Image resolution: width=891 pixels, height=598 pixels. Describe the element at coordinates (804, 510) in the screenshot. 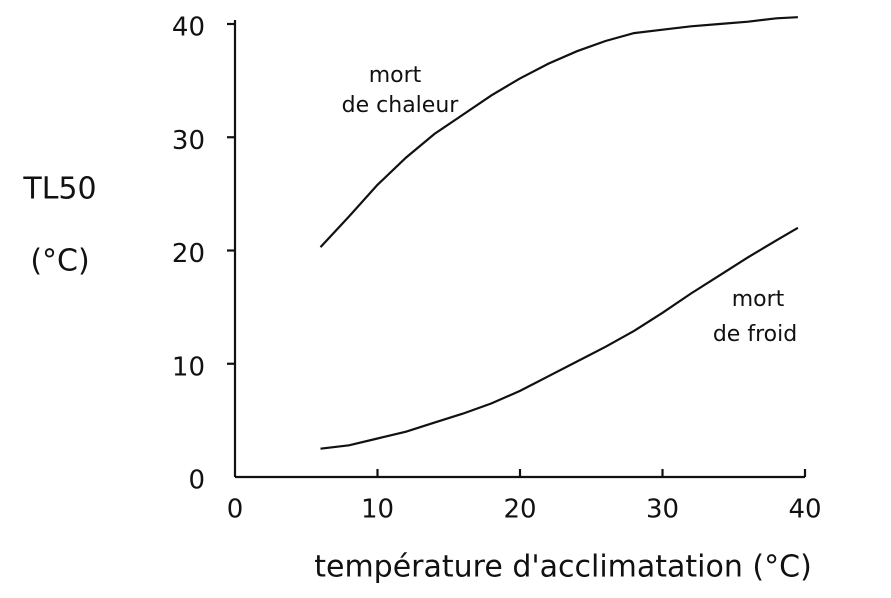

I see `x-tick-label: 40` at that location.